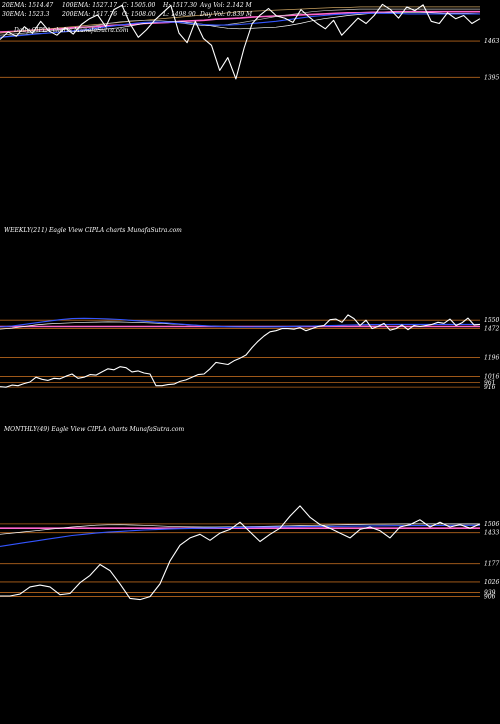 The height and width of the screenshot is (724, 500). I want to click on monthly-level-label: 906, so click(490, 596).